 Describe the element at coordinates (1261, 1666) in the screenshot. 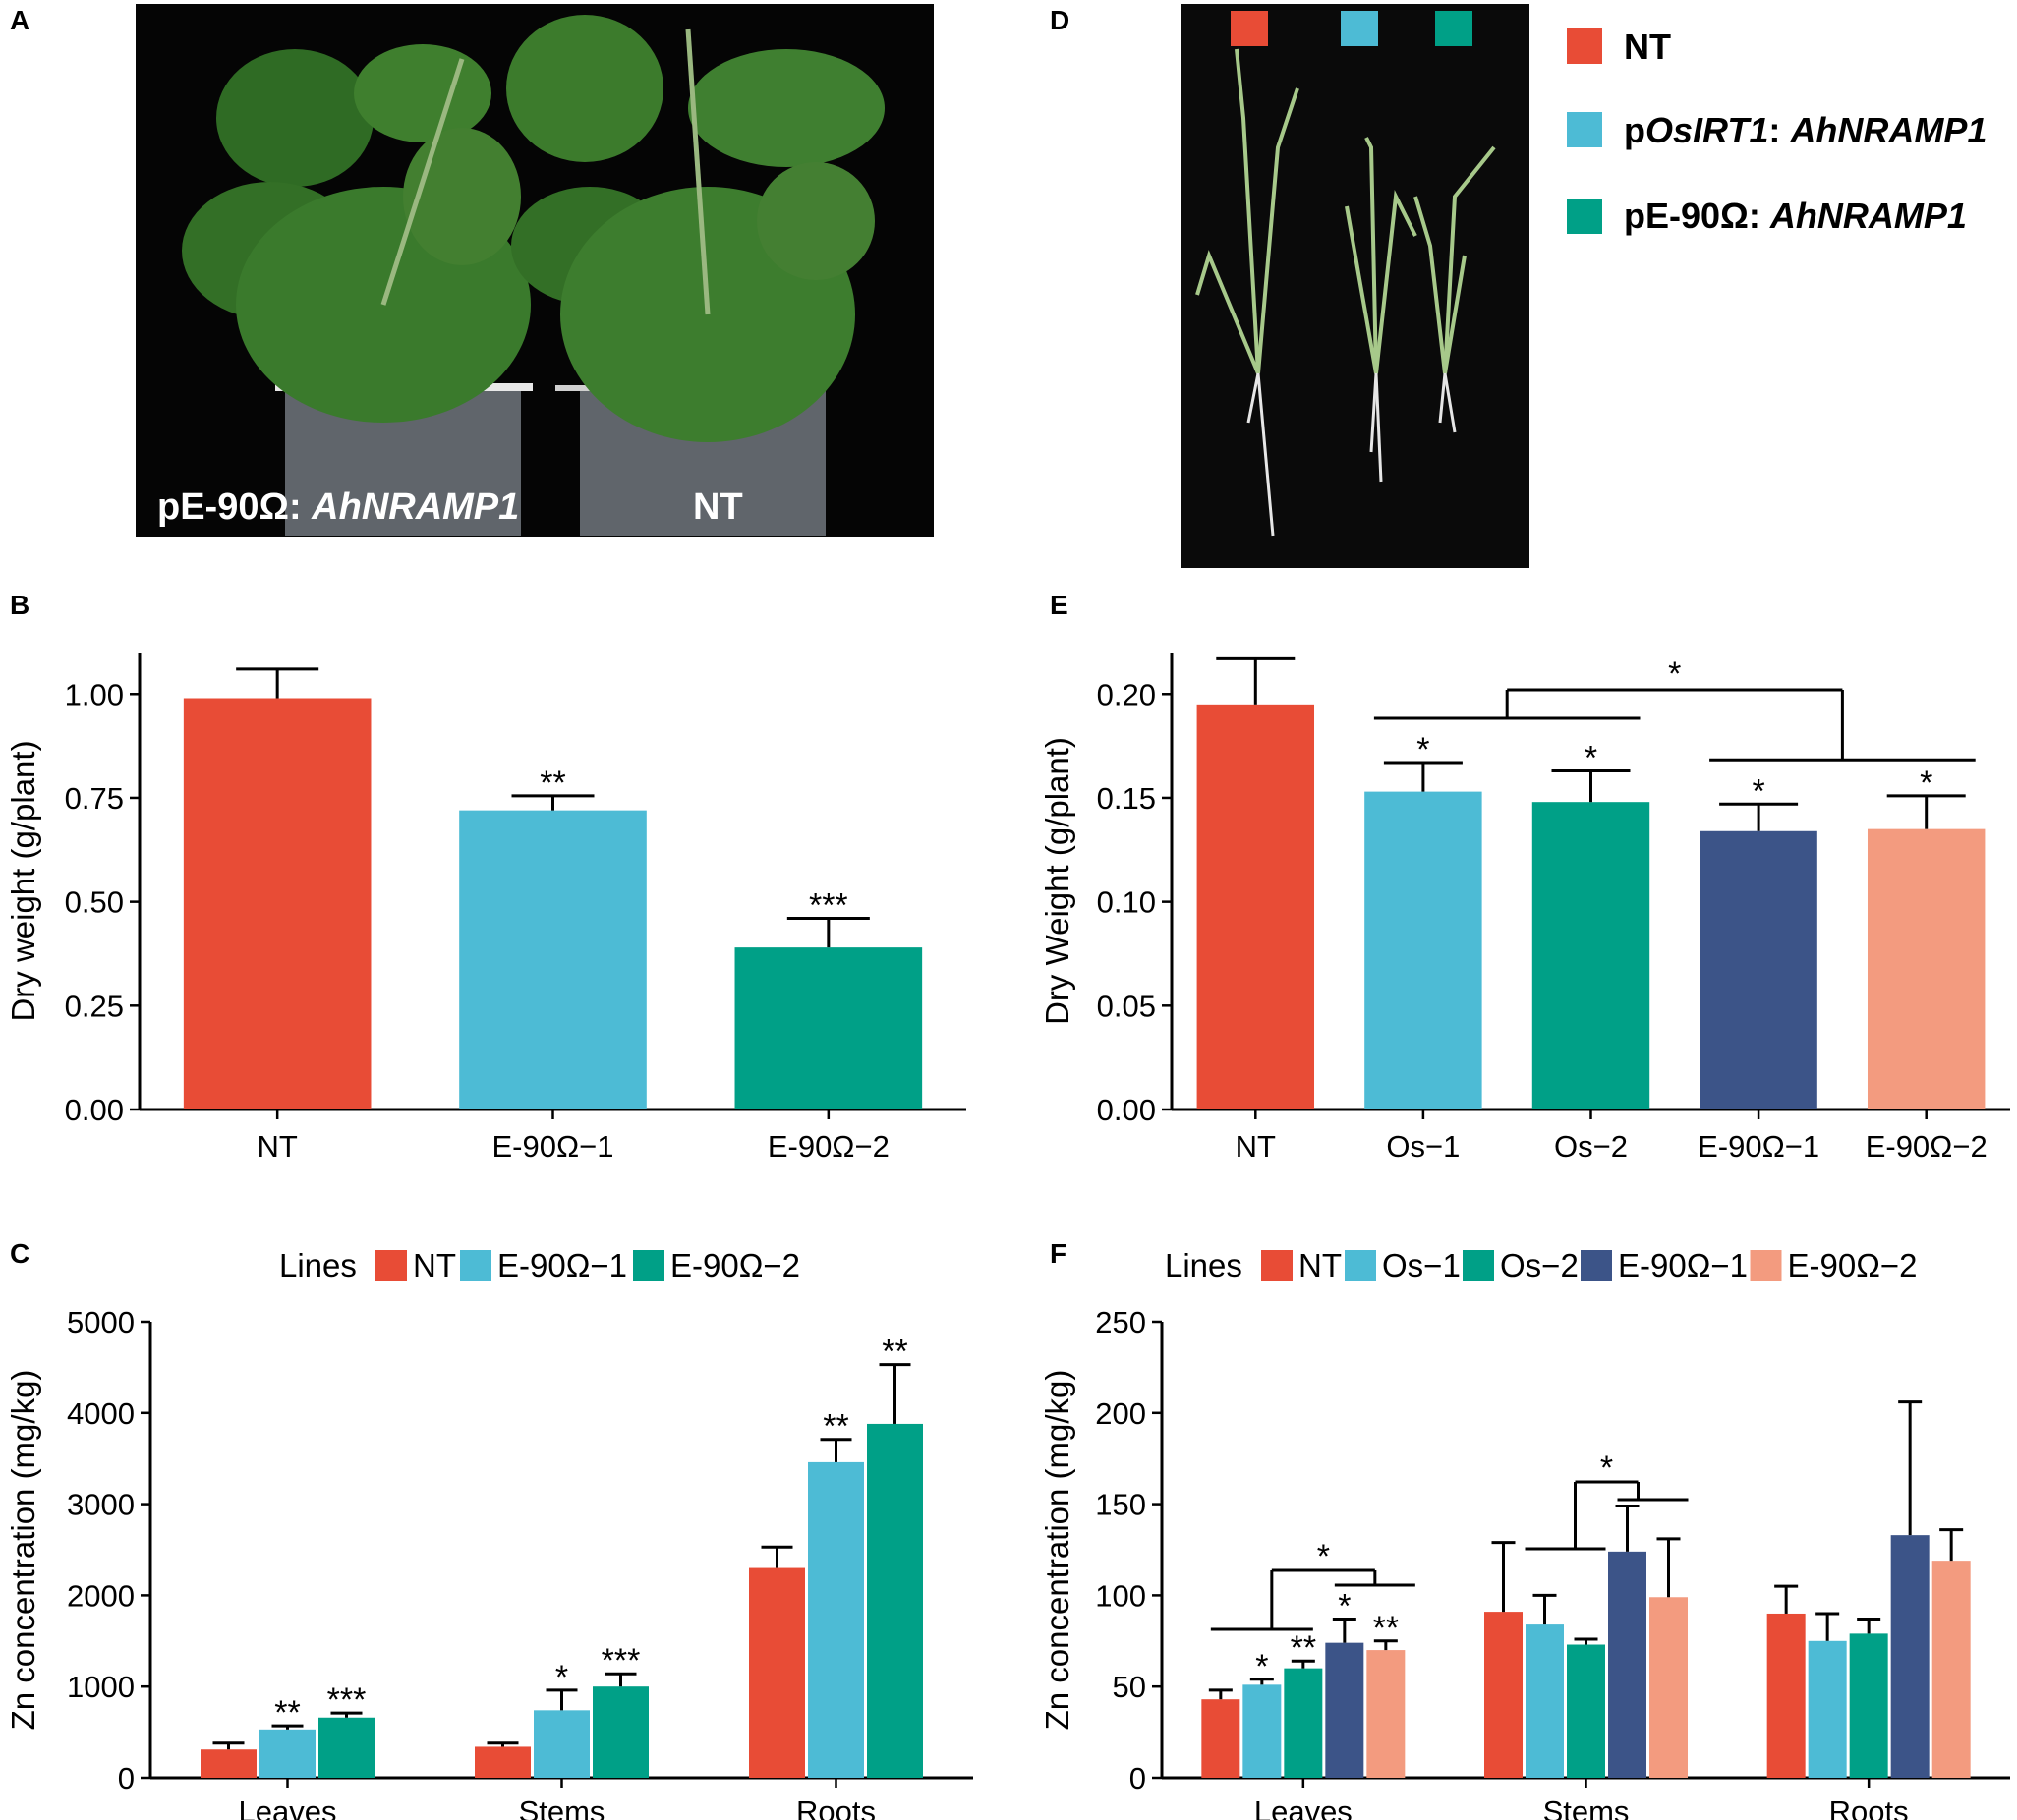

I see `chart-f-significance-label: *` at that location.